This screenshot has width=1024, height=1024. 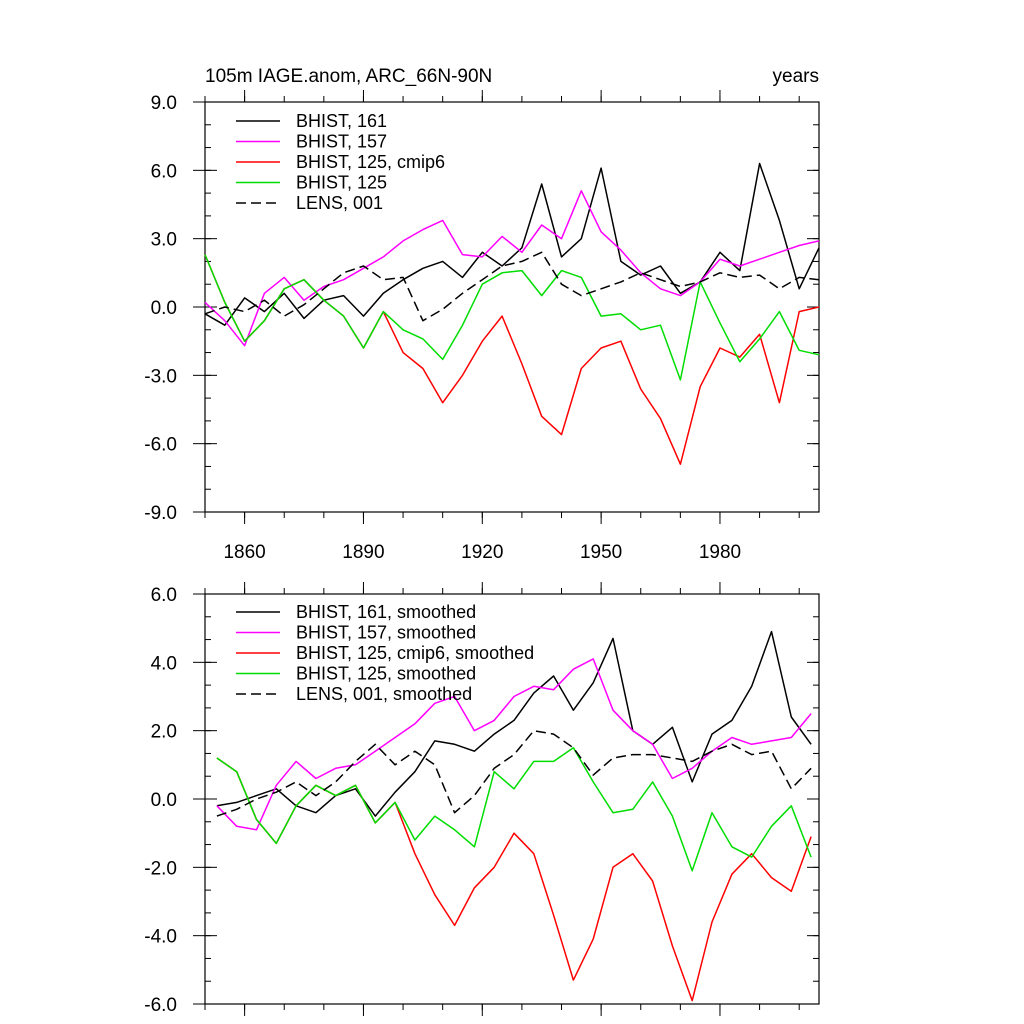 I want to click on legend-label-1: BHIST, 161, so click(x=341, y=121).